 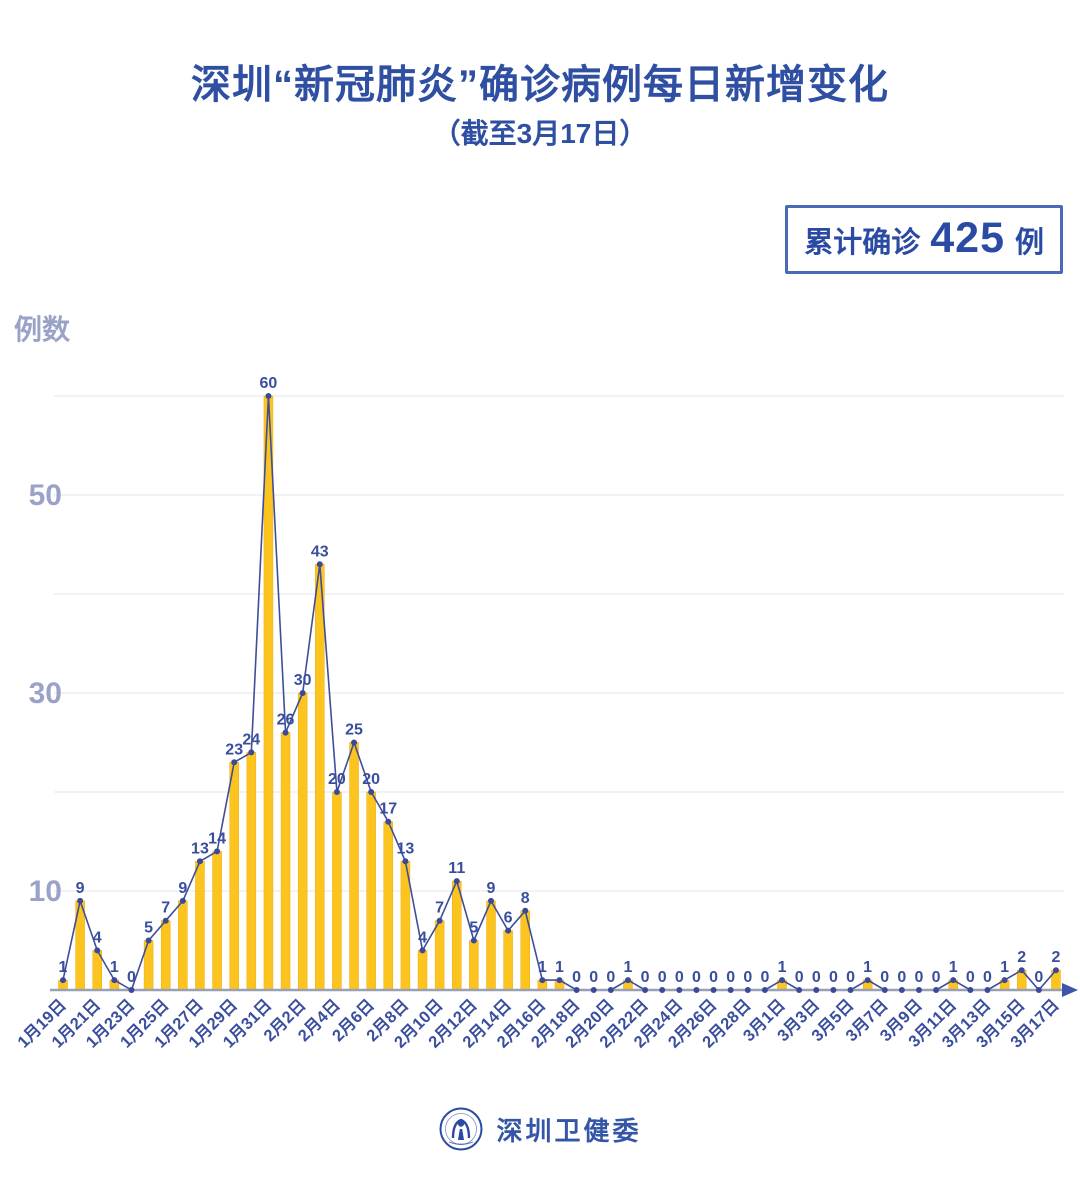 What do you see at coordinates (45, 693) in the screenshot?
I see `y-tick-label: 30` at bounding box center [45, 693].